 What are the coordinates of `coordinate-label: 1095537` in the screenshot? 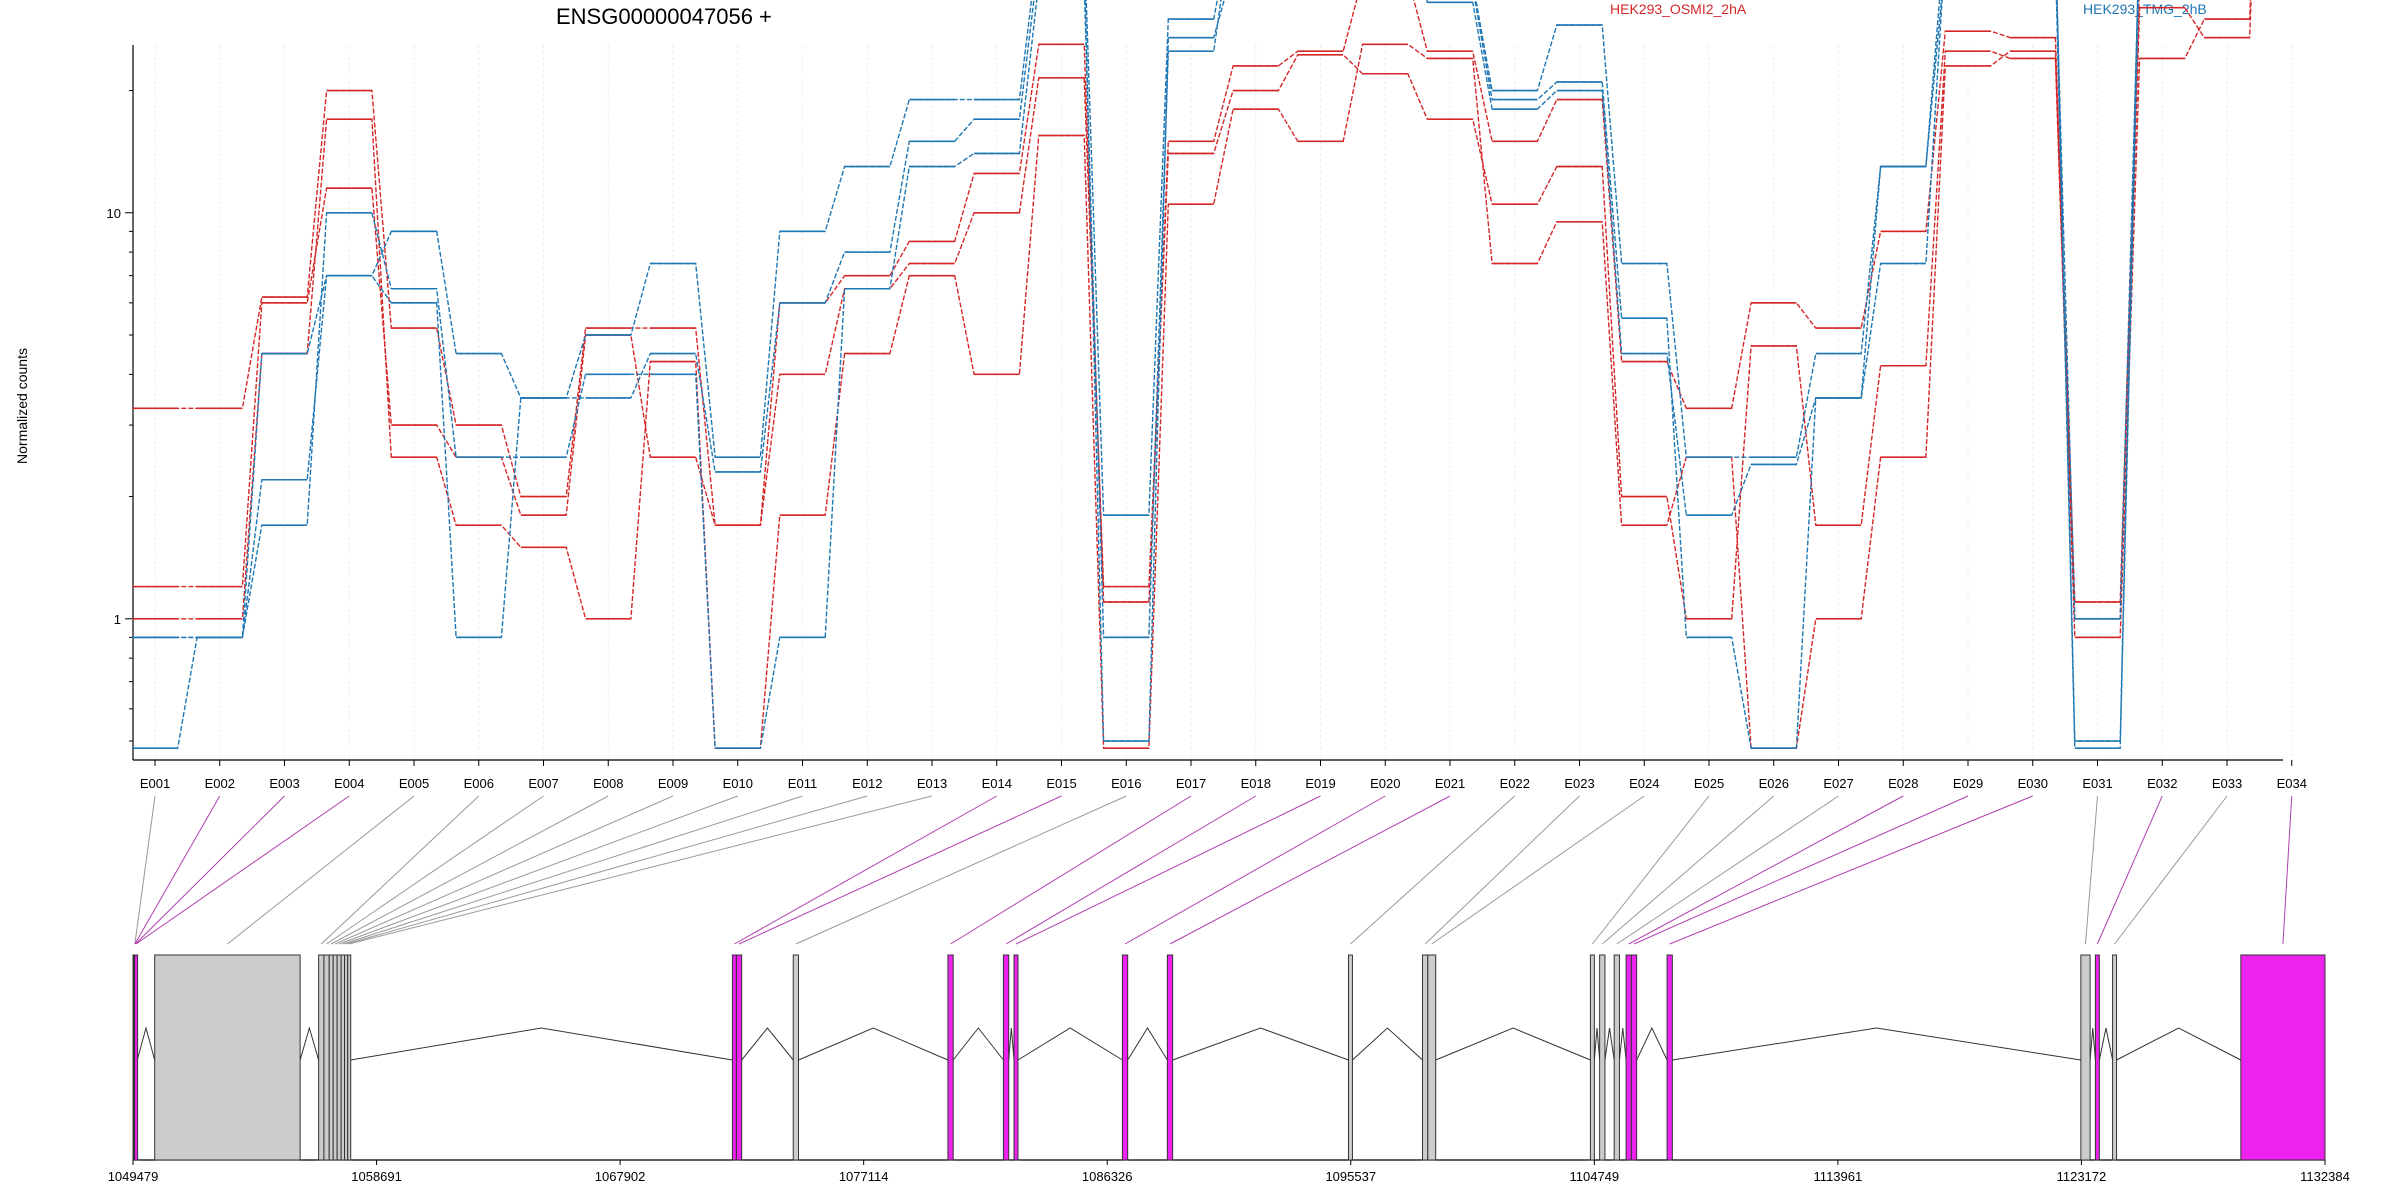 It's located at (1350, 1176).